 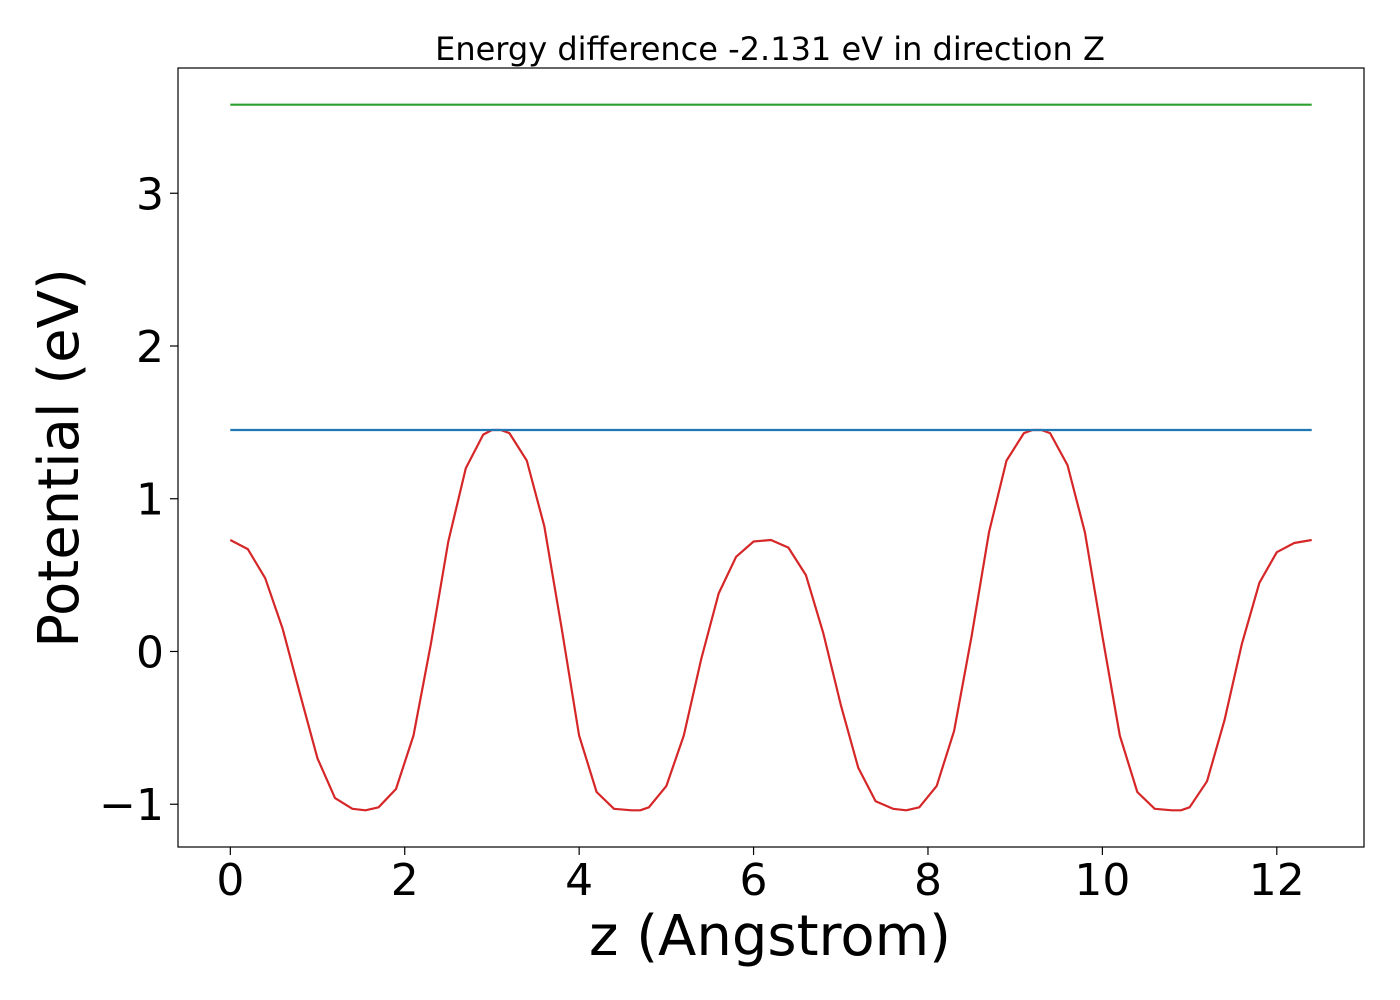 I want to click on x-axis-ticks: 0 2 4 6 8 10 12, so click(x=760, y=876).